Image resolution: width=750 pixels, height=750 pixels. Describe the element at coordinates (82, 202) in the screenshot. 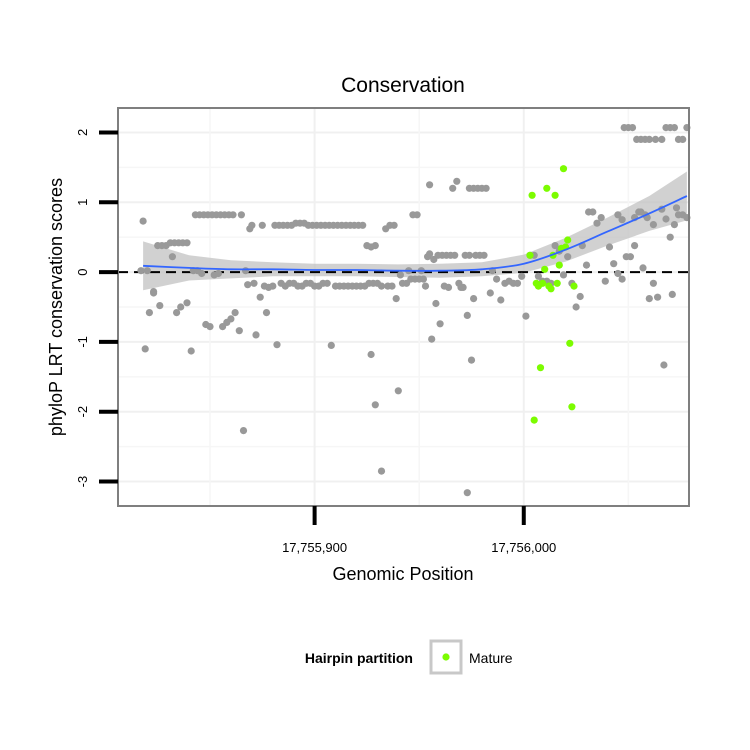

I see `y-tick-label: 1` at that location.